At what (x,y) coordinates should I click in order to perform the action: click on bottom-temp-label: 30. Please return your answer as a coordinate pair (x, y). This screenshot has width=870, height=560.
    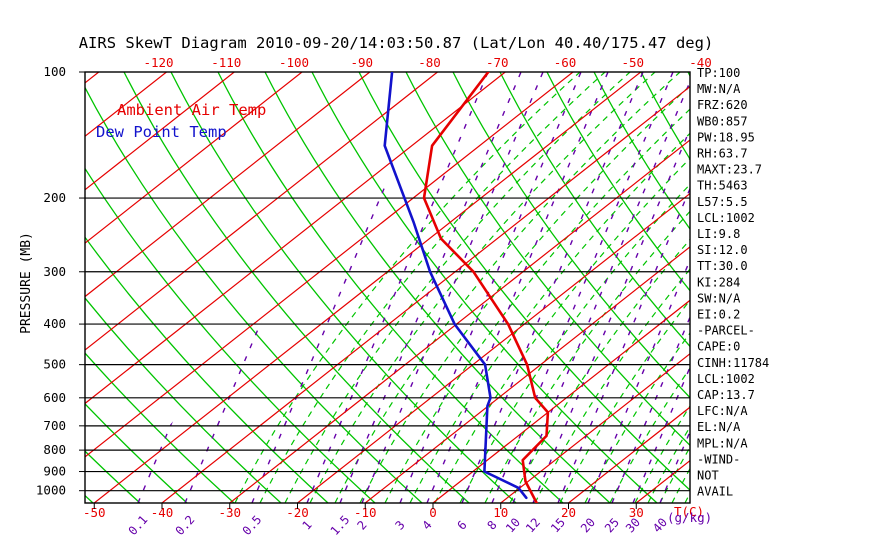
    Looking at the image, I should click on (636, 512).